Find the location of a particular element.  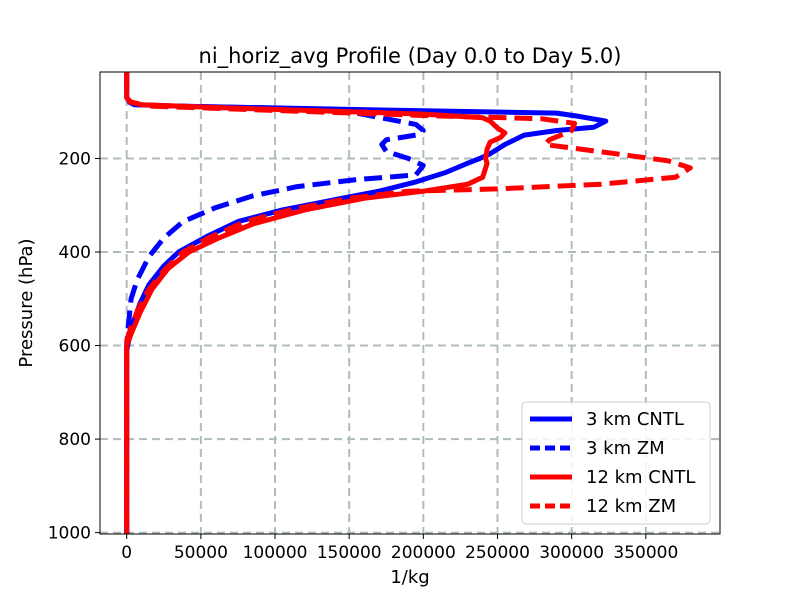

x-axis-label: 1/kg is located at coordinates (409, 577).